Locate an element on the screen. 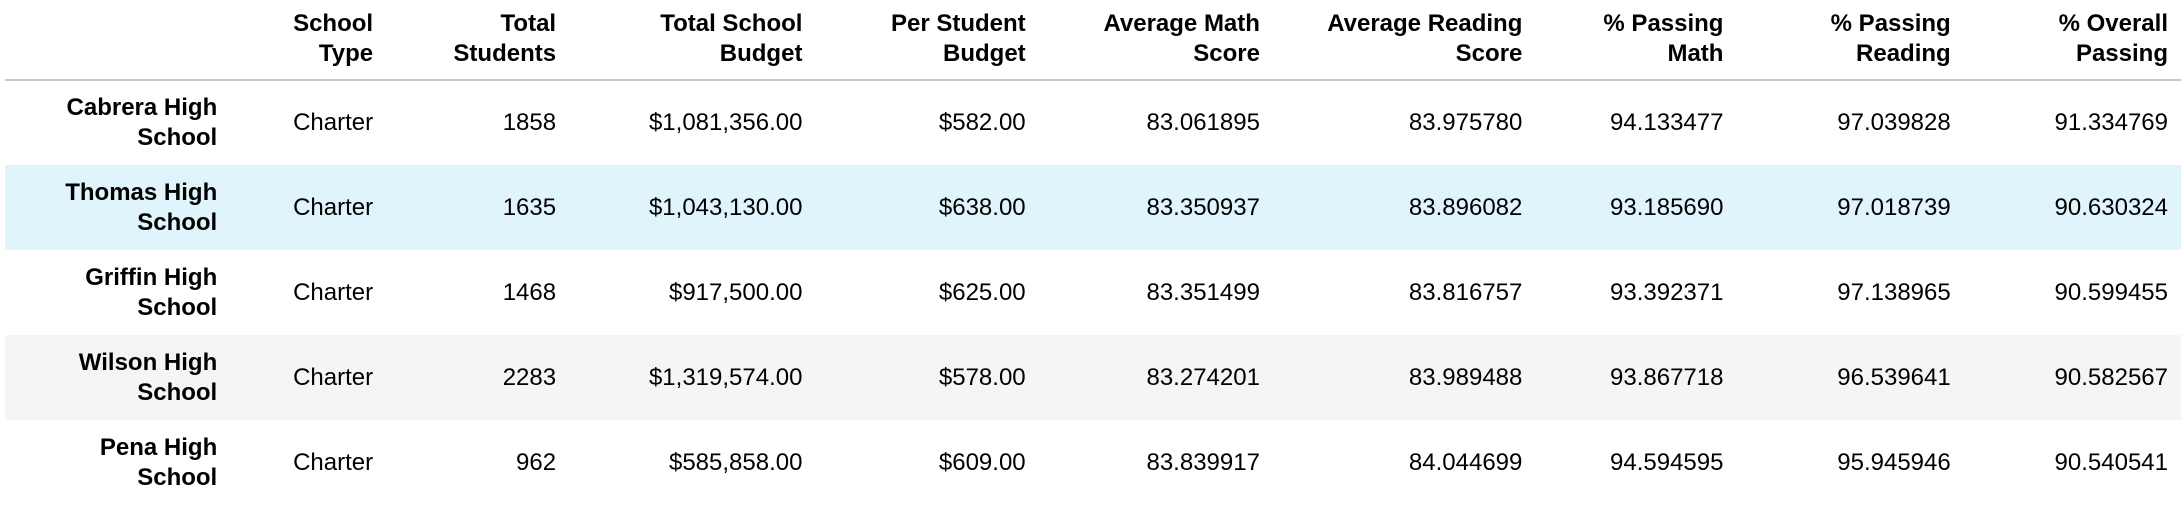  total-students-cell: 1858 is located at coordinates (529, 122).